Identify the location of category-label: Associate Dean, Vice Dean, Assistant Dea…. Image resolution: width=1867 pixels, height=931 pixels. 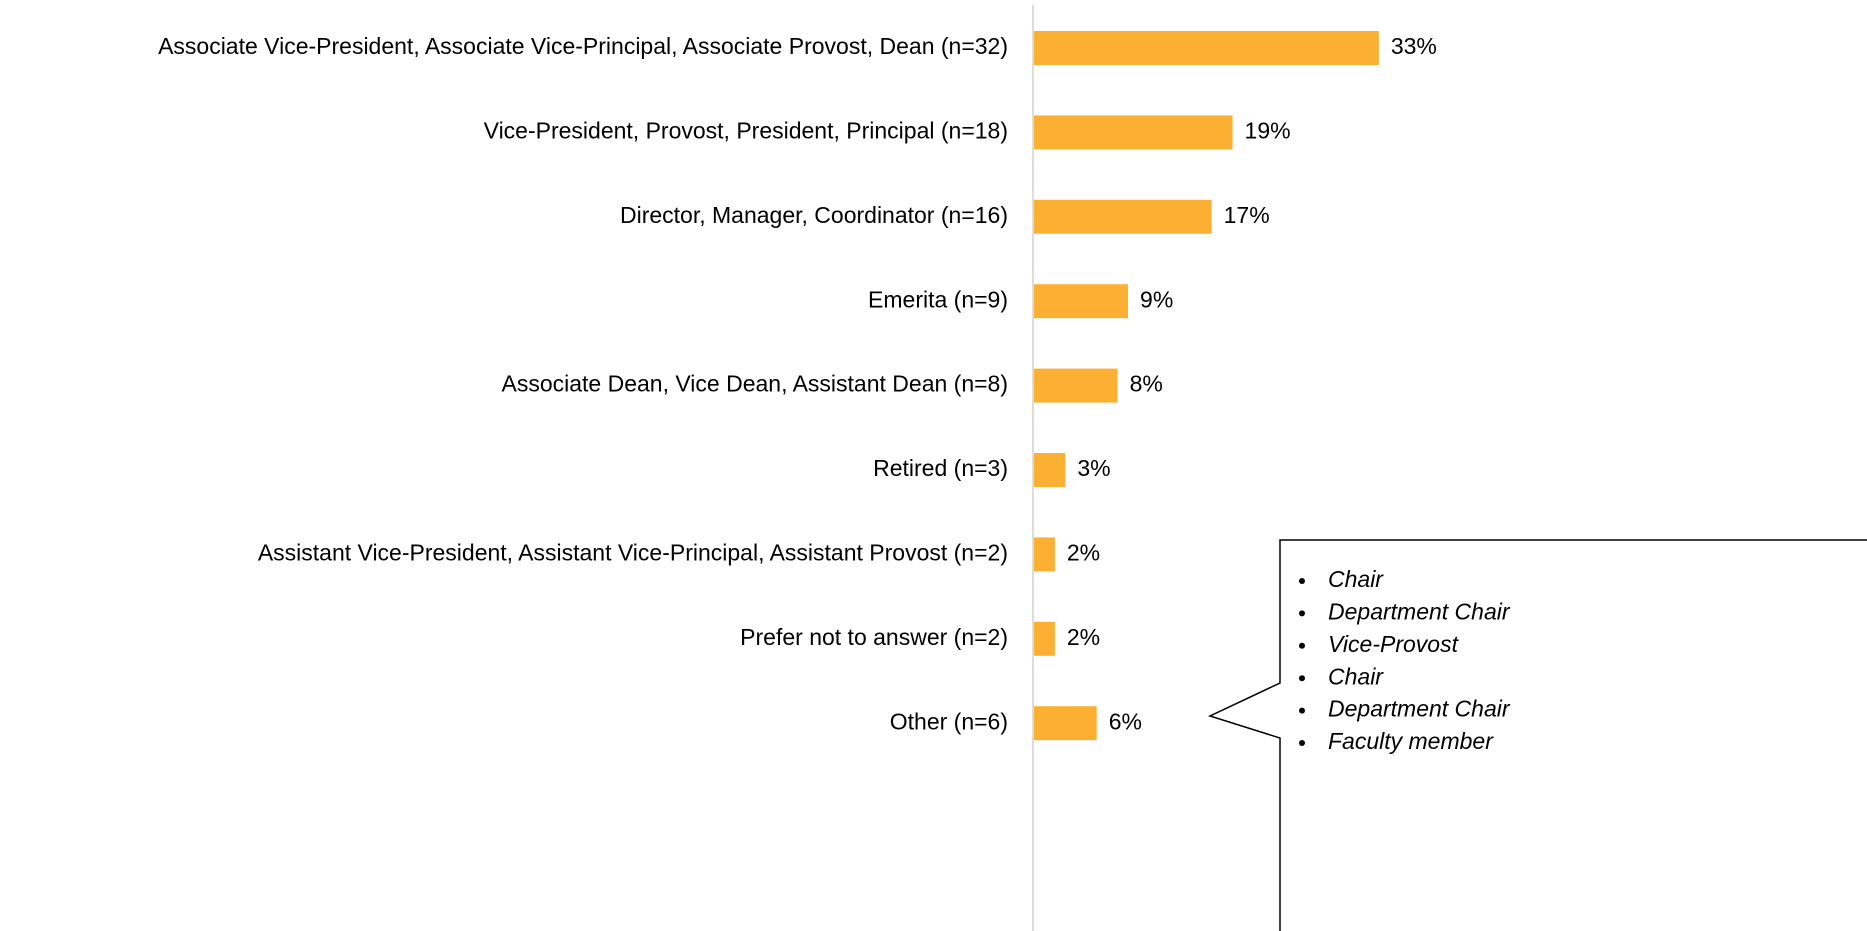
(755, 384).